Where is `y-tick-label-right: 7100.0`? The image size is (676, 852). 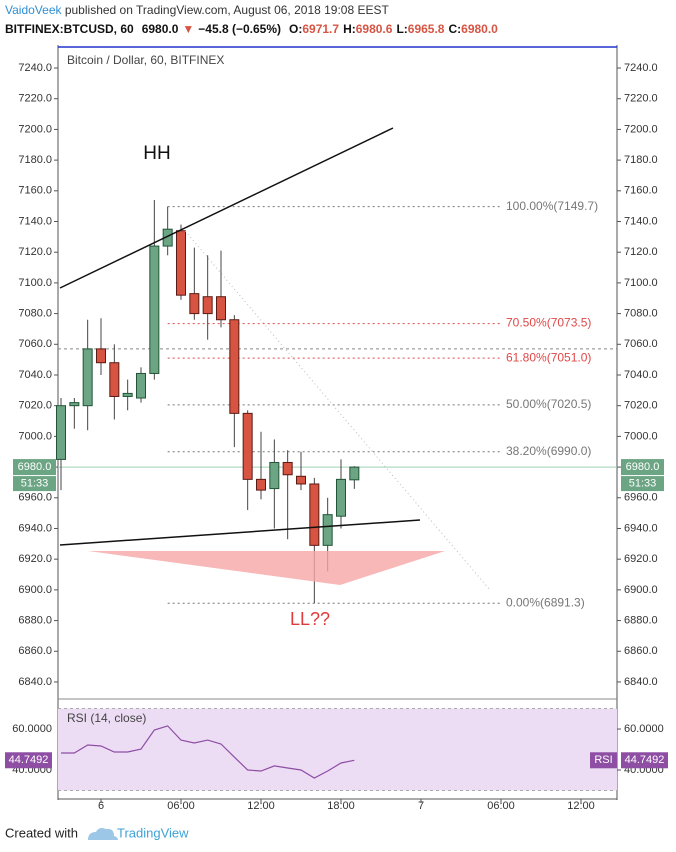
y-tick-label-right: 7100.0 is located at coordinates (641, 283).